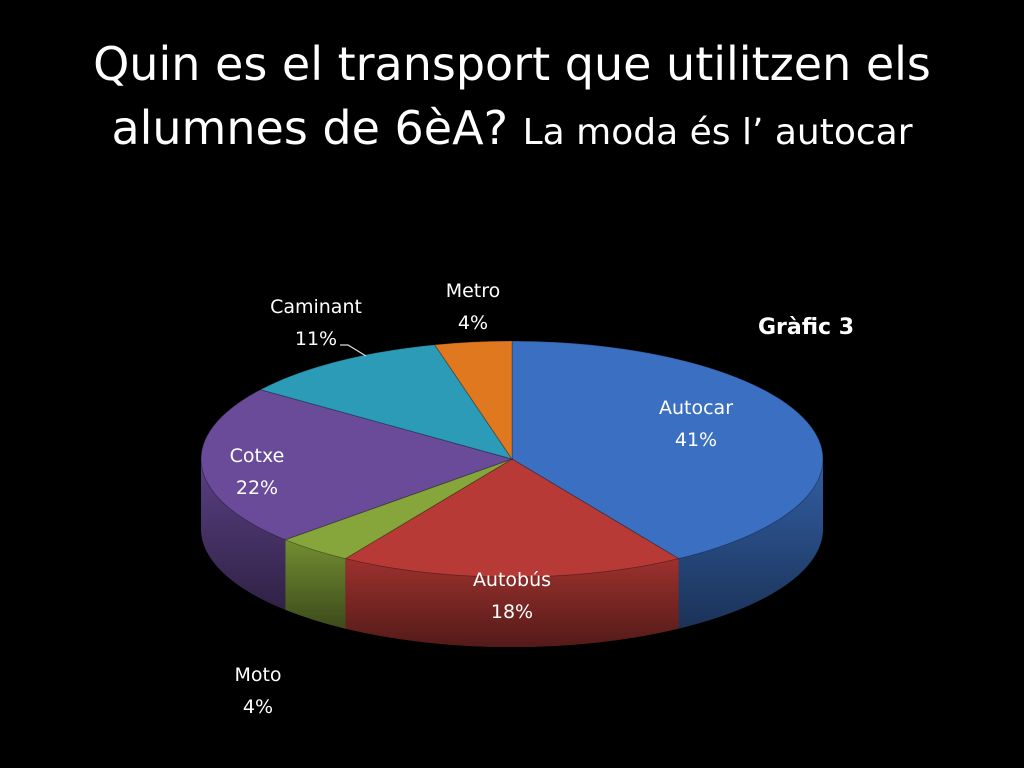  Describe the element at coordinates (258, 707) in the screenshot. I see `slice-pct-moto: 4%` at that location.